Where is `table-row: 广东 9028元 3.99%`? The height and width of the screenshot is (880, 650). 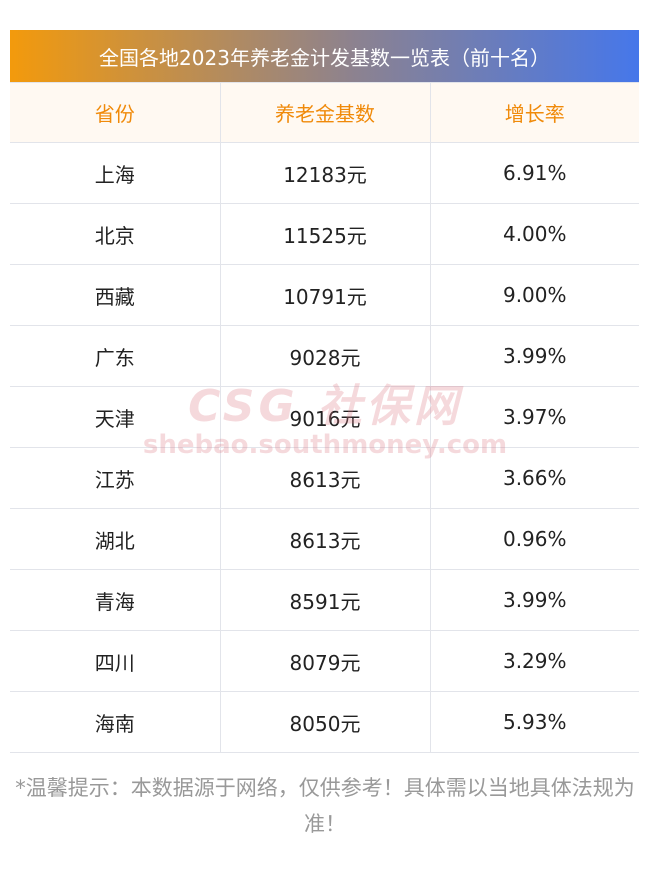 table-row: 广东 9028元 3.99% is located at coordinates (324, 356).